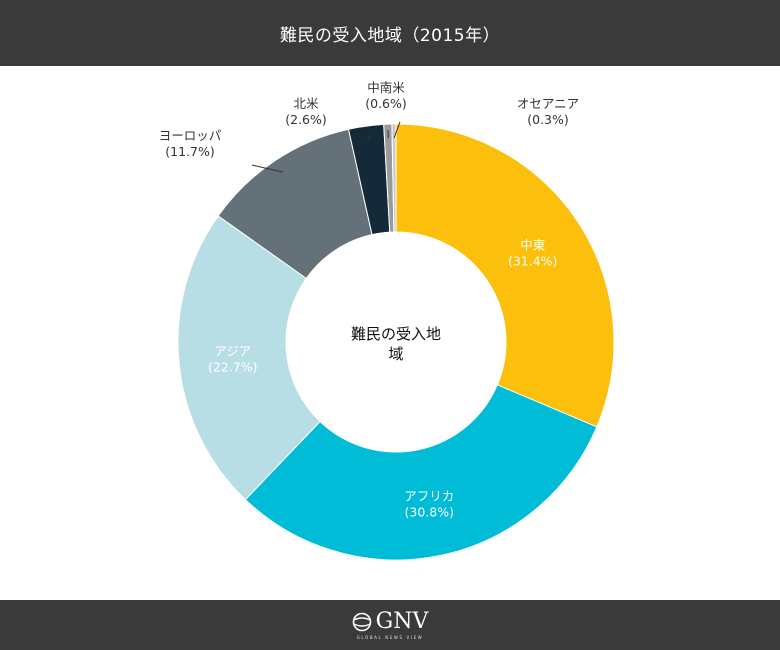 Image resolution: width=780 pixels, height=650 pixels. Describe the element at coordinates (306, 119) in the screenshot. I see `slice-value-label-4: (2.6%)` at that location.